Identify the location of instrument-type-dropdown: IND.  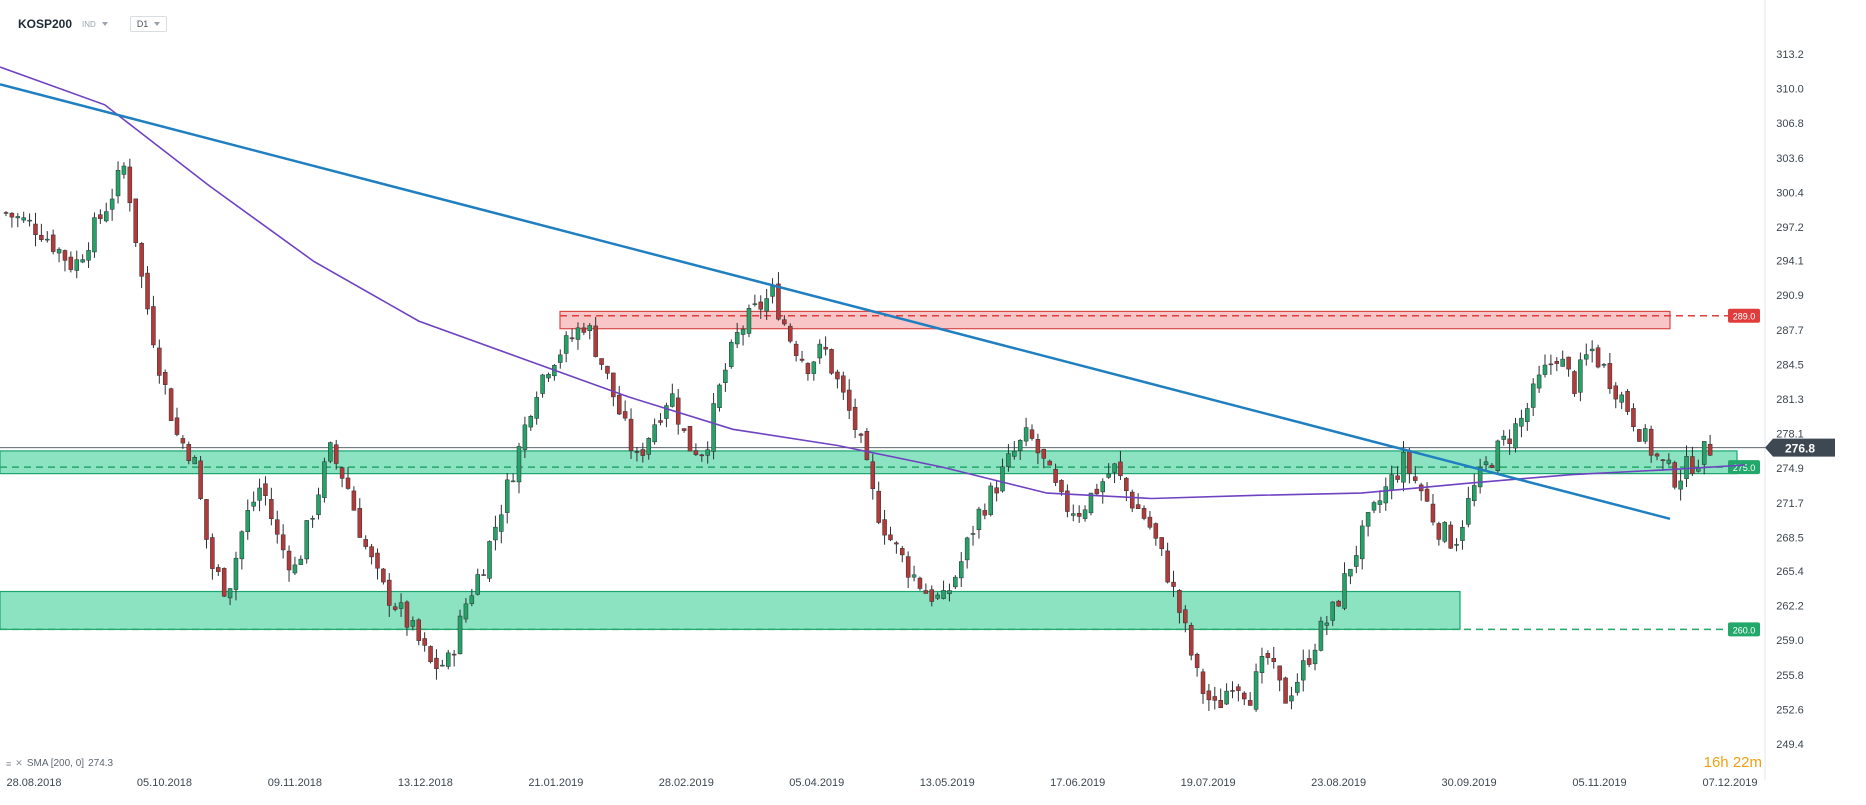
(95, 24).